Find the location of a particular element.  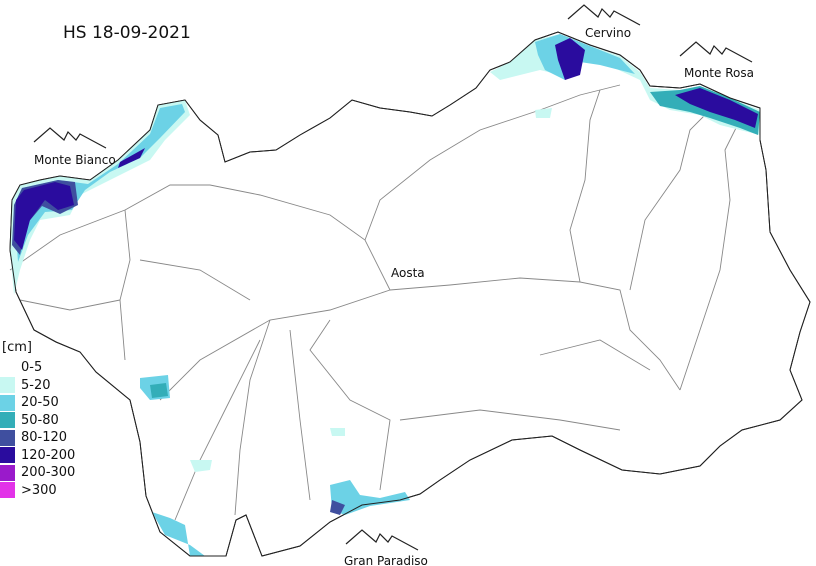

label-monte-bianco: Monte Bianco is located at coordinates (75, 160).